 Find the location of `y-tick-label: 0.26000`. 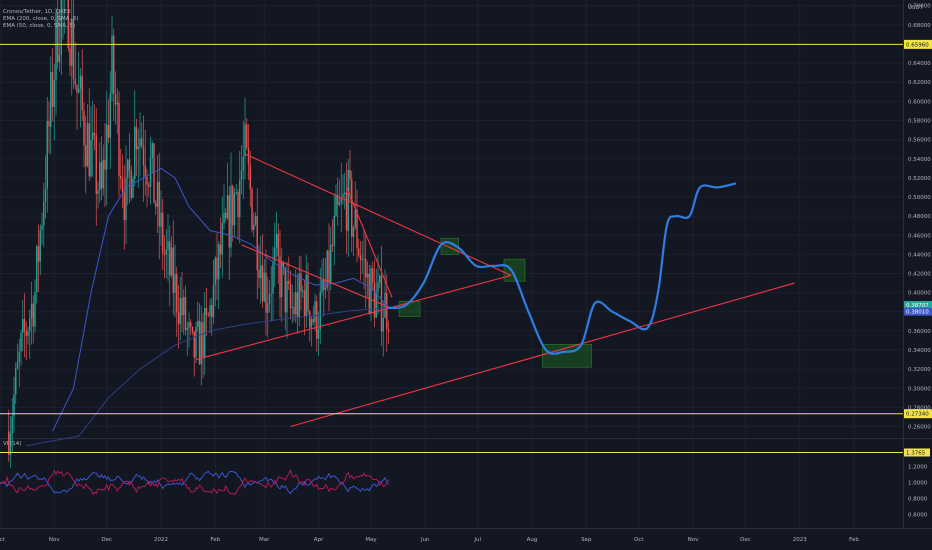

y-tick-label: 0.26000 is located at coordinates (919, 428).